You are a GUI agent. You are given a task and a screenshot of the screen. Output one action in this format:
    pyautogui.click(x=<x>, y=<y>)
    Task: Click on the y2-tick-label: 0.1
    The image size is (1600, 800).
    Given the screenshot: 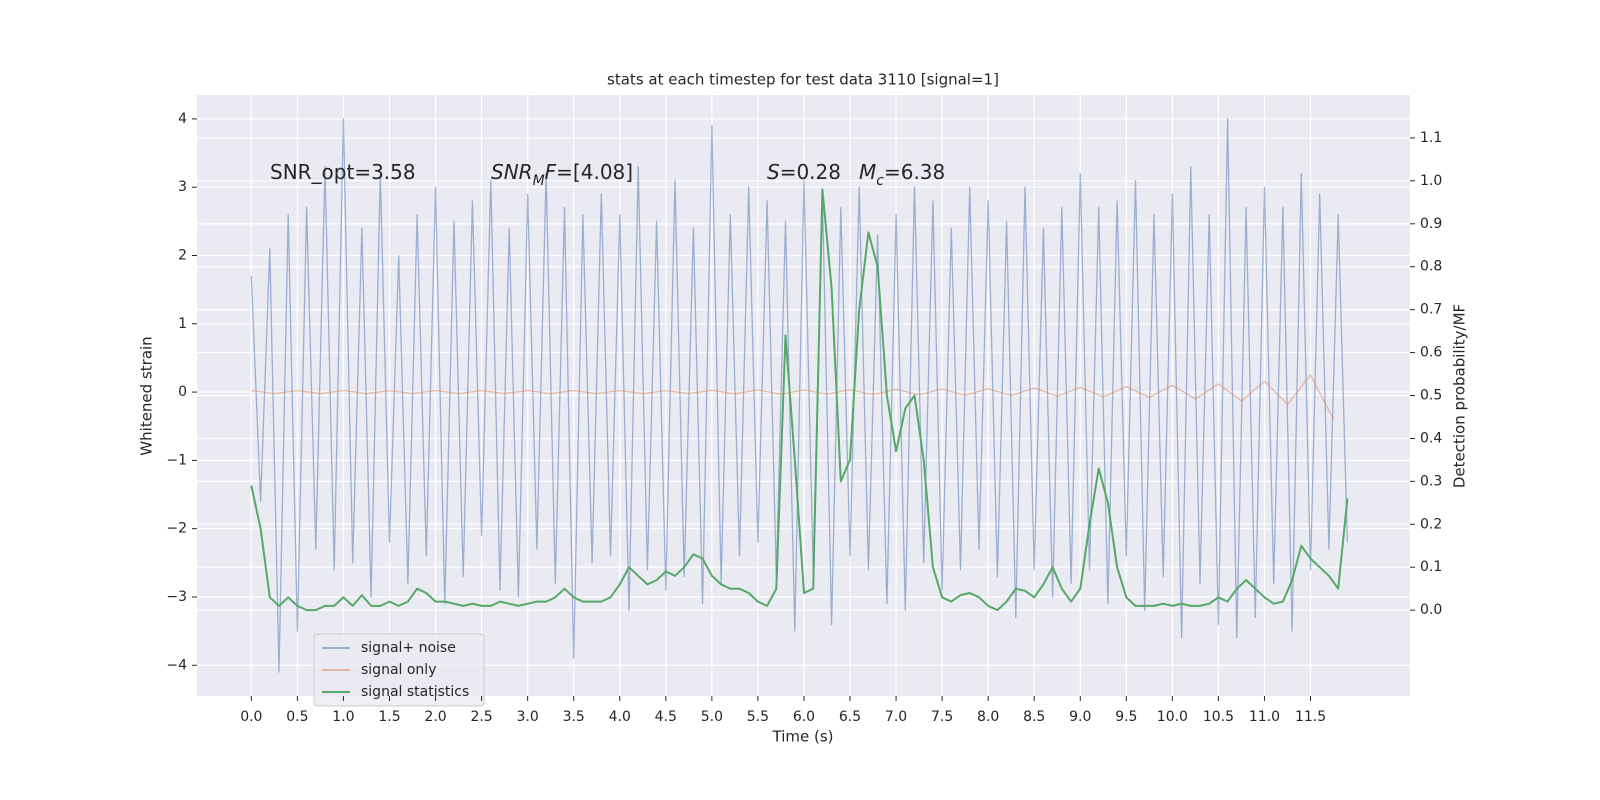 What is the action you would take?
    pyautogui.click(x=1431, y=567)
    